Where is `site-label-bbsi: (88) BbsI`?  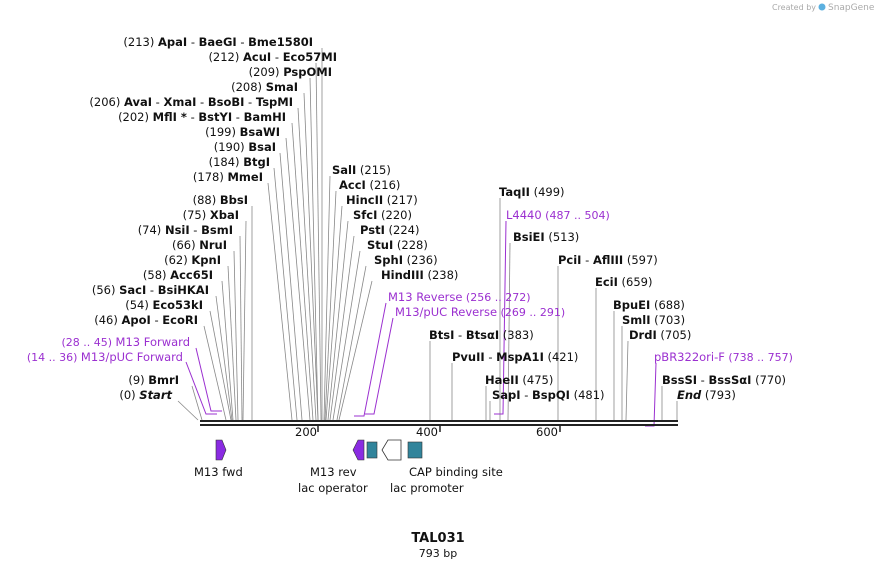 site-label-bbsi: (88) BbsI is located at coordinates (220, 200).